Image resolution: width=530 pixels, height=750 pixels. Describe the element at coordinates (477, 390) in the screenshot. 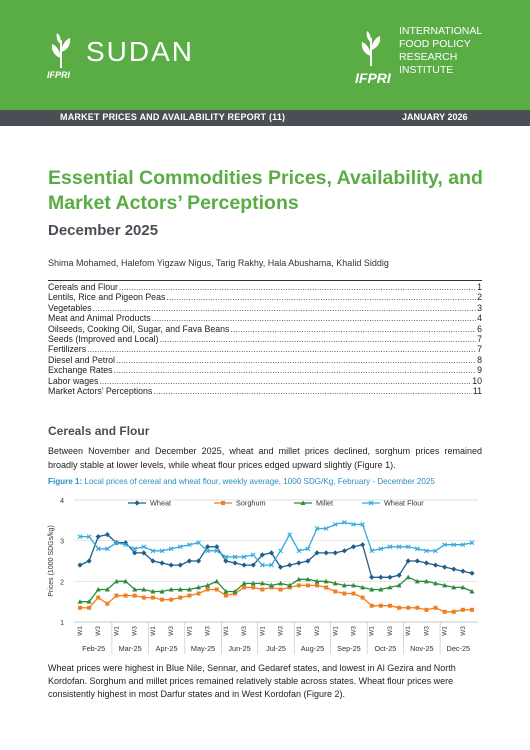

I see `toc-entry-page: 11` at that location.